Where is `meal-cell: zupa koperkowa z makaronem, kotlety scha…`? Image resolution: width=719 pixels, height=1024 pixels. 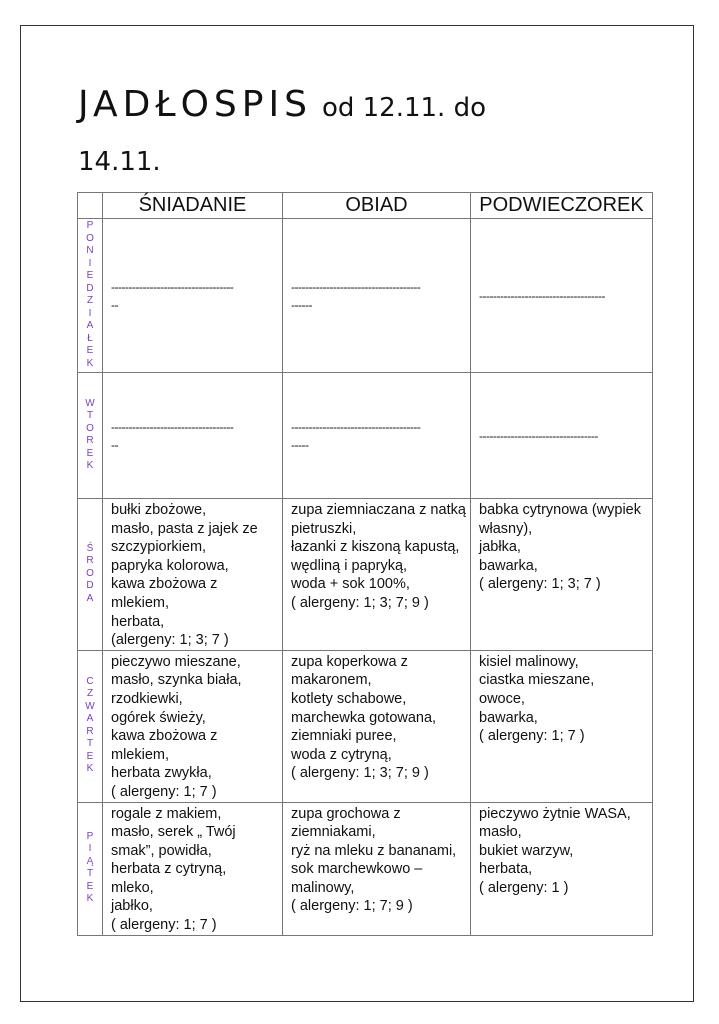 meal-cell: zupa koperkowa z makaronem, kotlety scha… is located at coordinates (376, 726).